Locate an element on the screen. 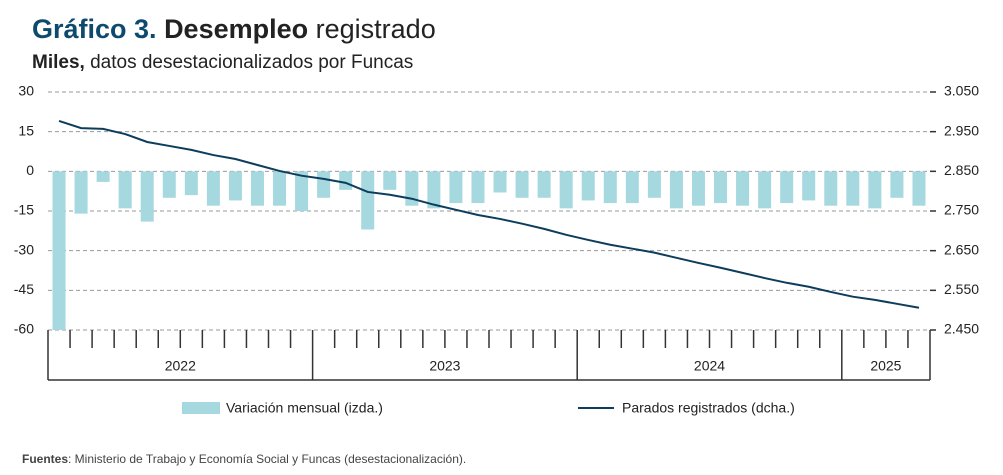 The width and height of the screenshot is (1003, 475). subtitle-rest: datos desestacionalizados por Funcas is located at coordinates (251, 62).